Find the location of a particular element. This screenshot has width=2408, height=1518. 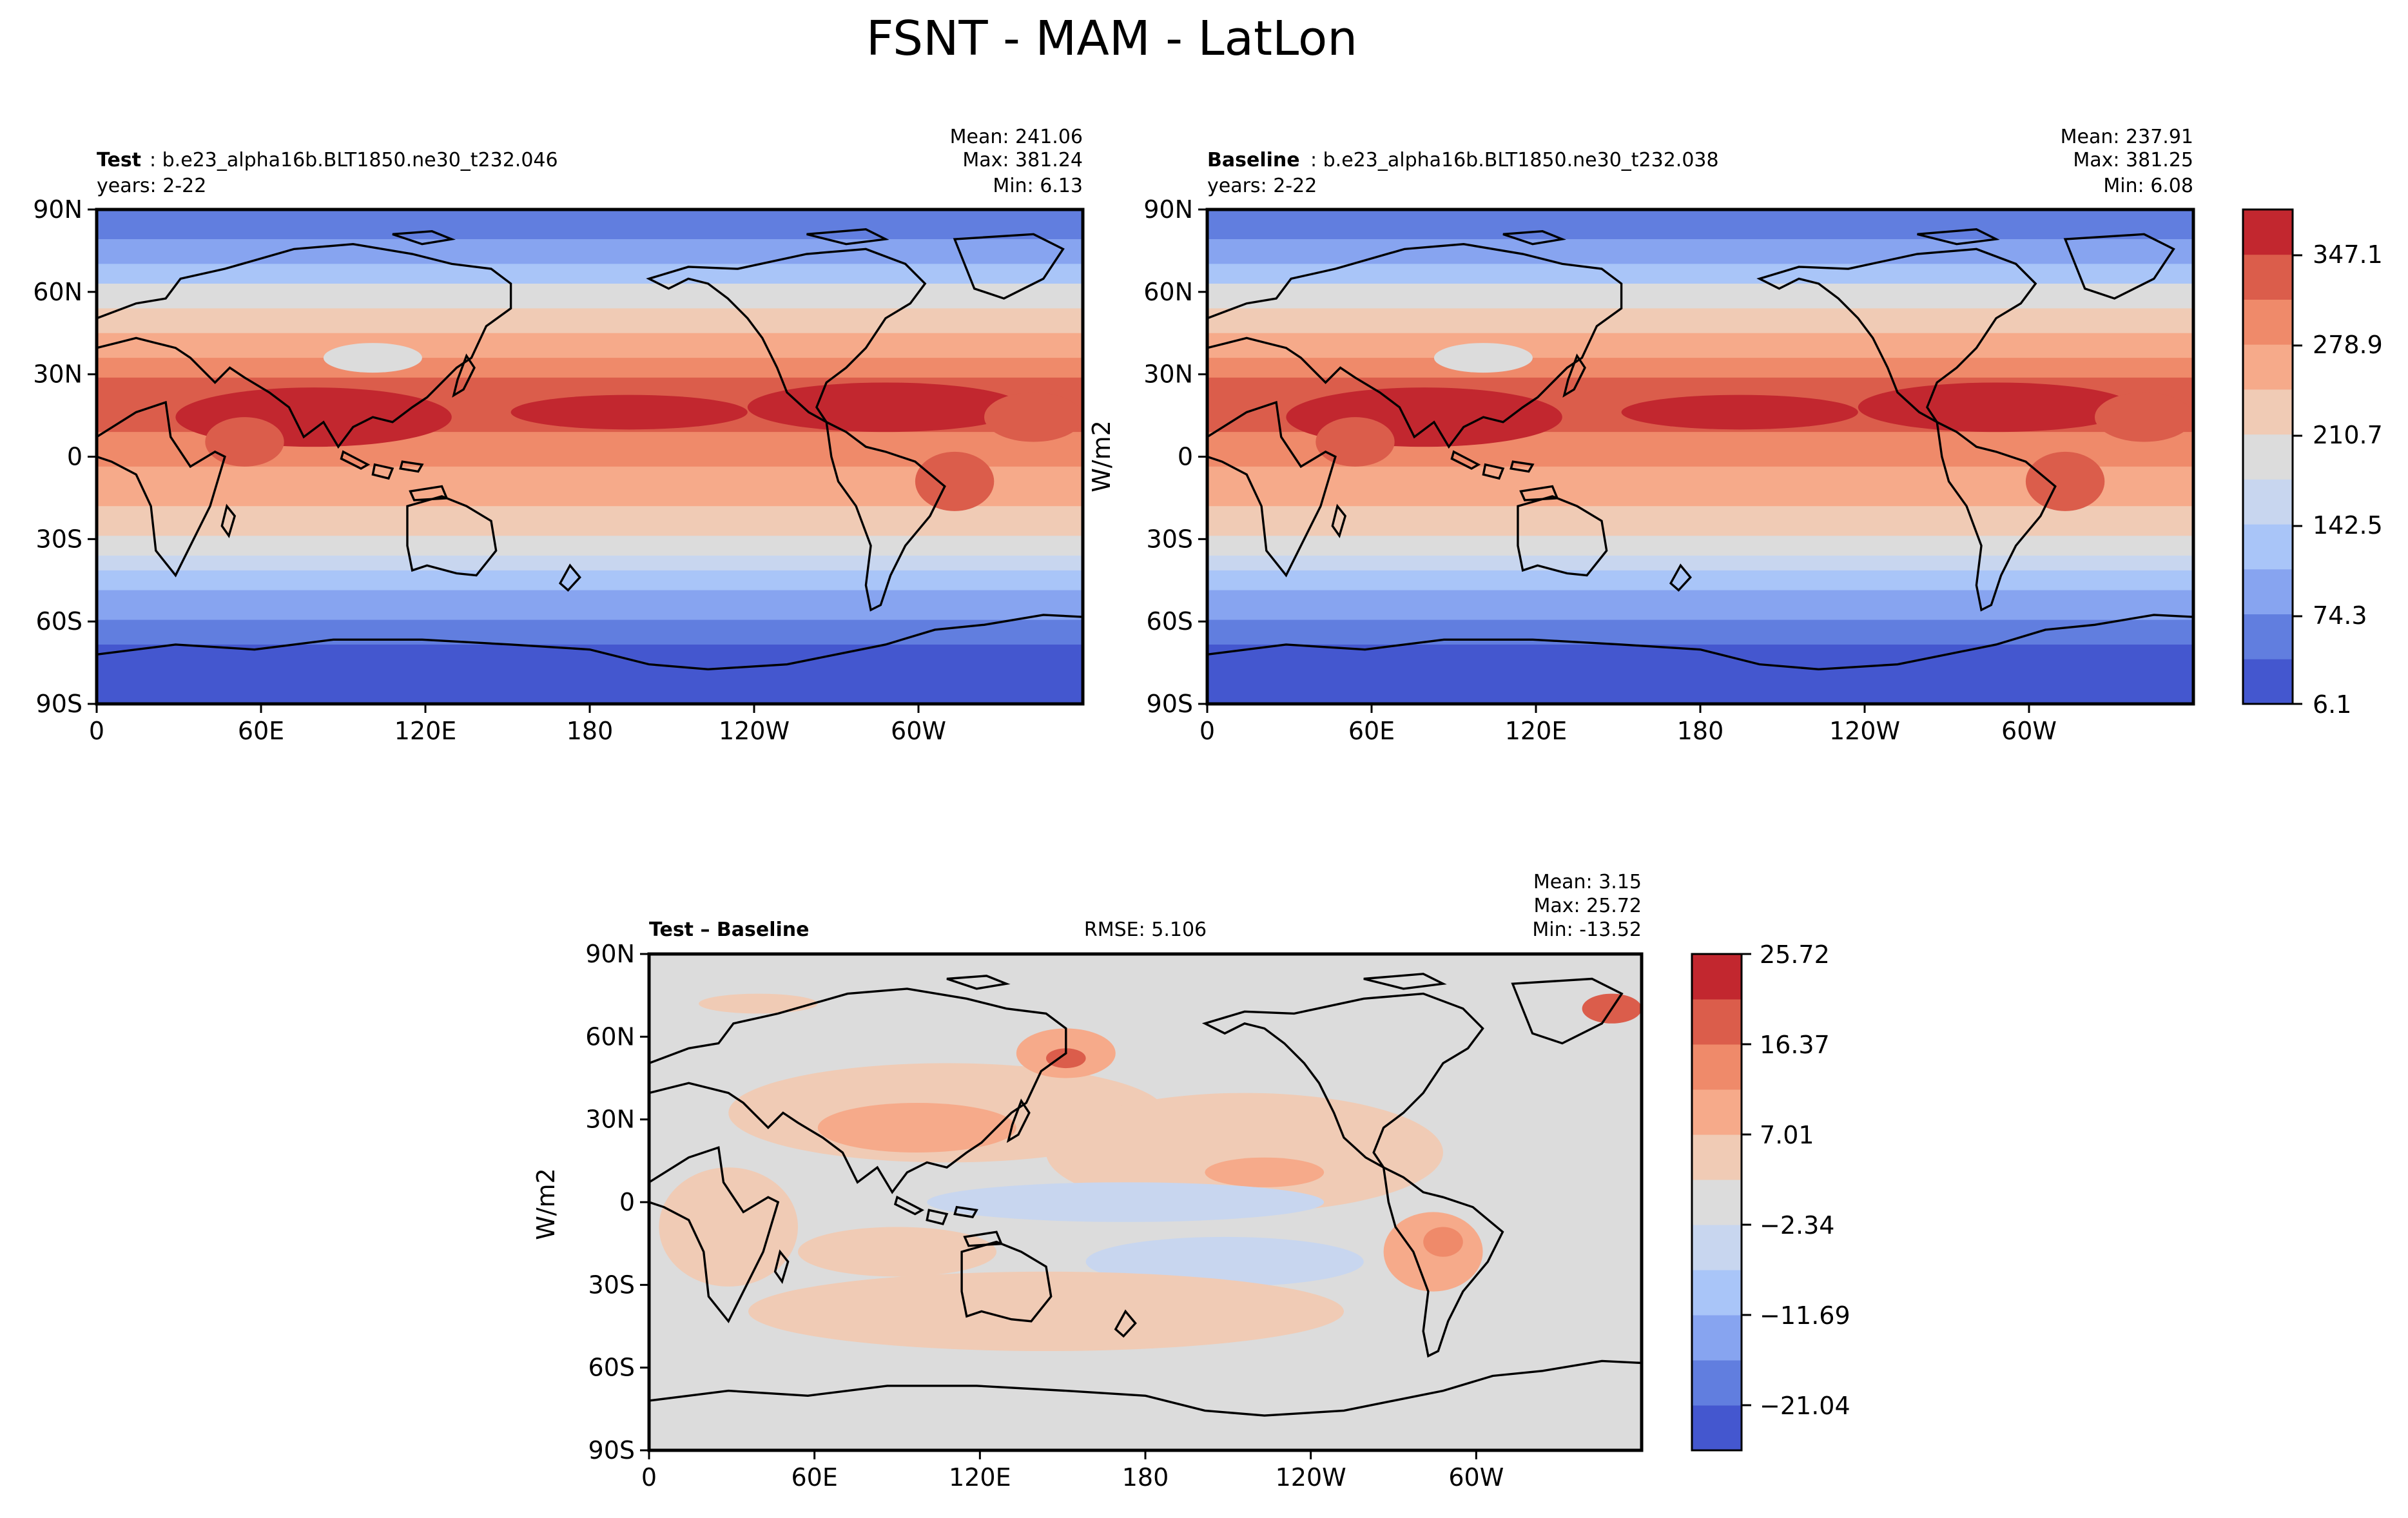

top-colorbar-tick-1: 347.1 is located at coordinates (2348, 254).